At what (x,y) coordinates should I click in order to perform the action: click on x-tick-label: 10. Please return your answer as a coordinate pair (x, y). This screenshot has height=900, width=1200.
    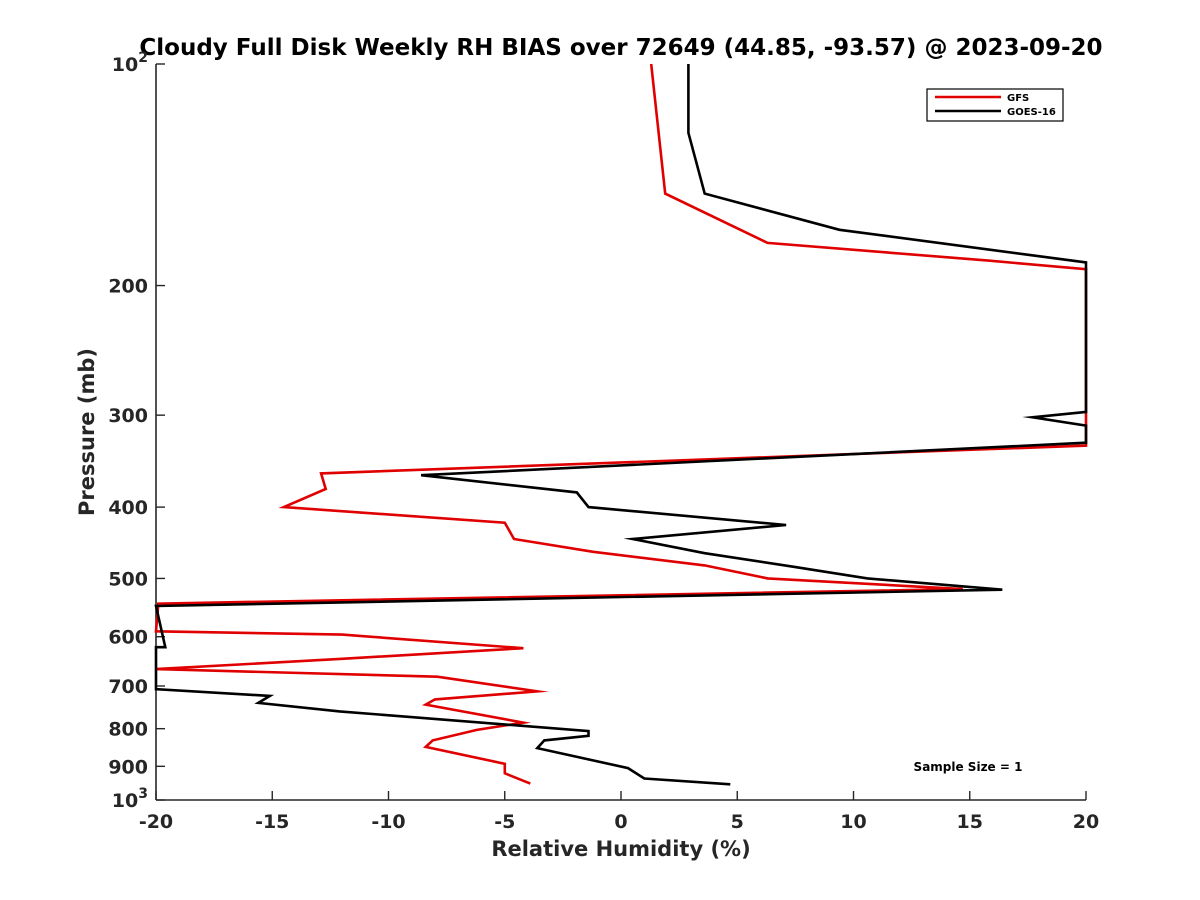
    Looking at the image, I should click on (853, 822).